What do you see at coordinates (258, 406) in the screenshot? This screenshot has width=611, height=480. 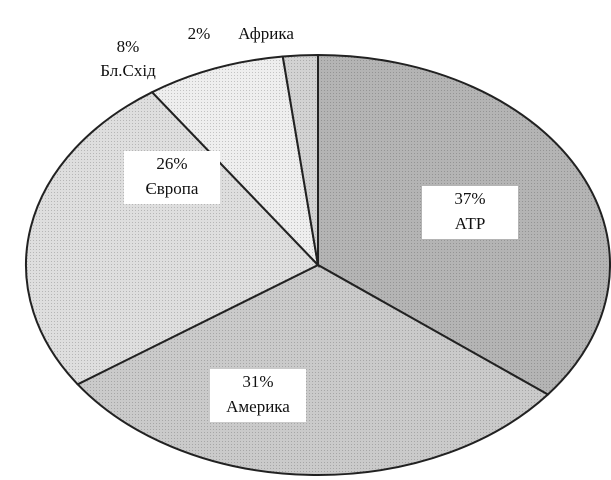 I see `category-label: Америка` at bounding box center [258, 406].